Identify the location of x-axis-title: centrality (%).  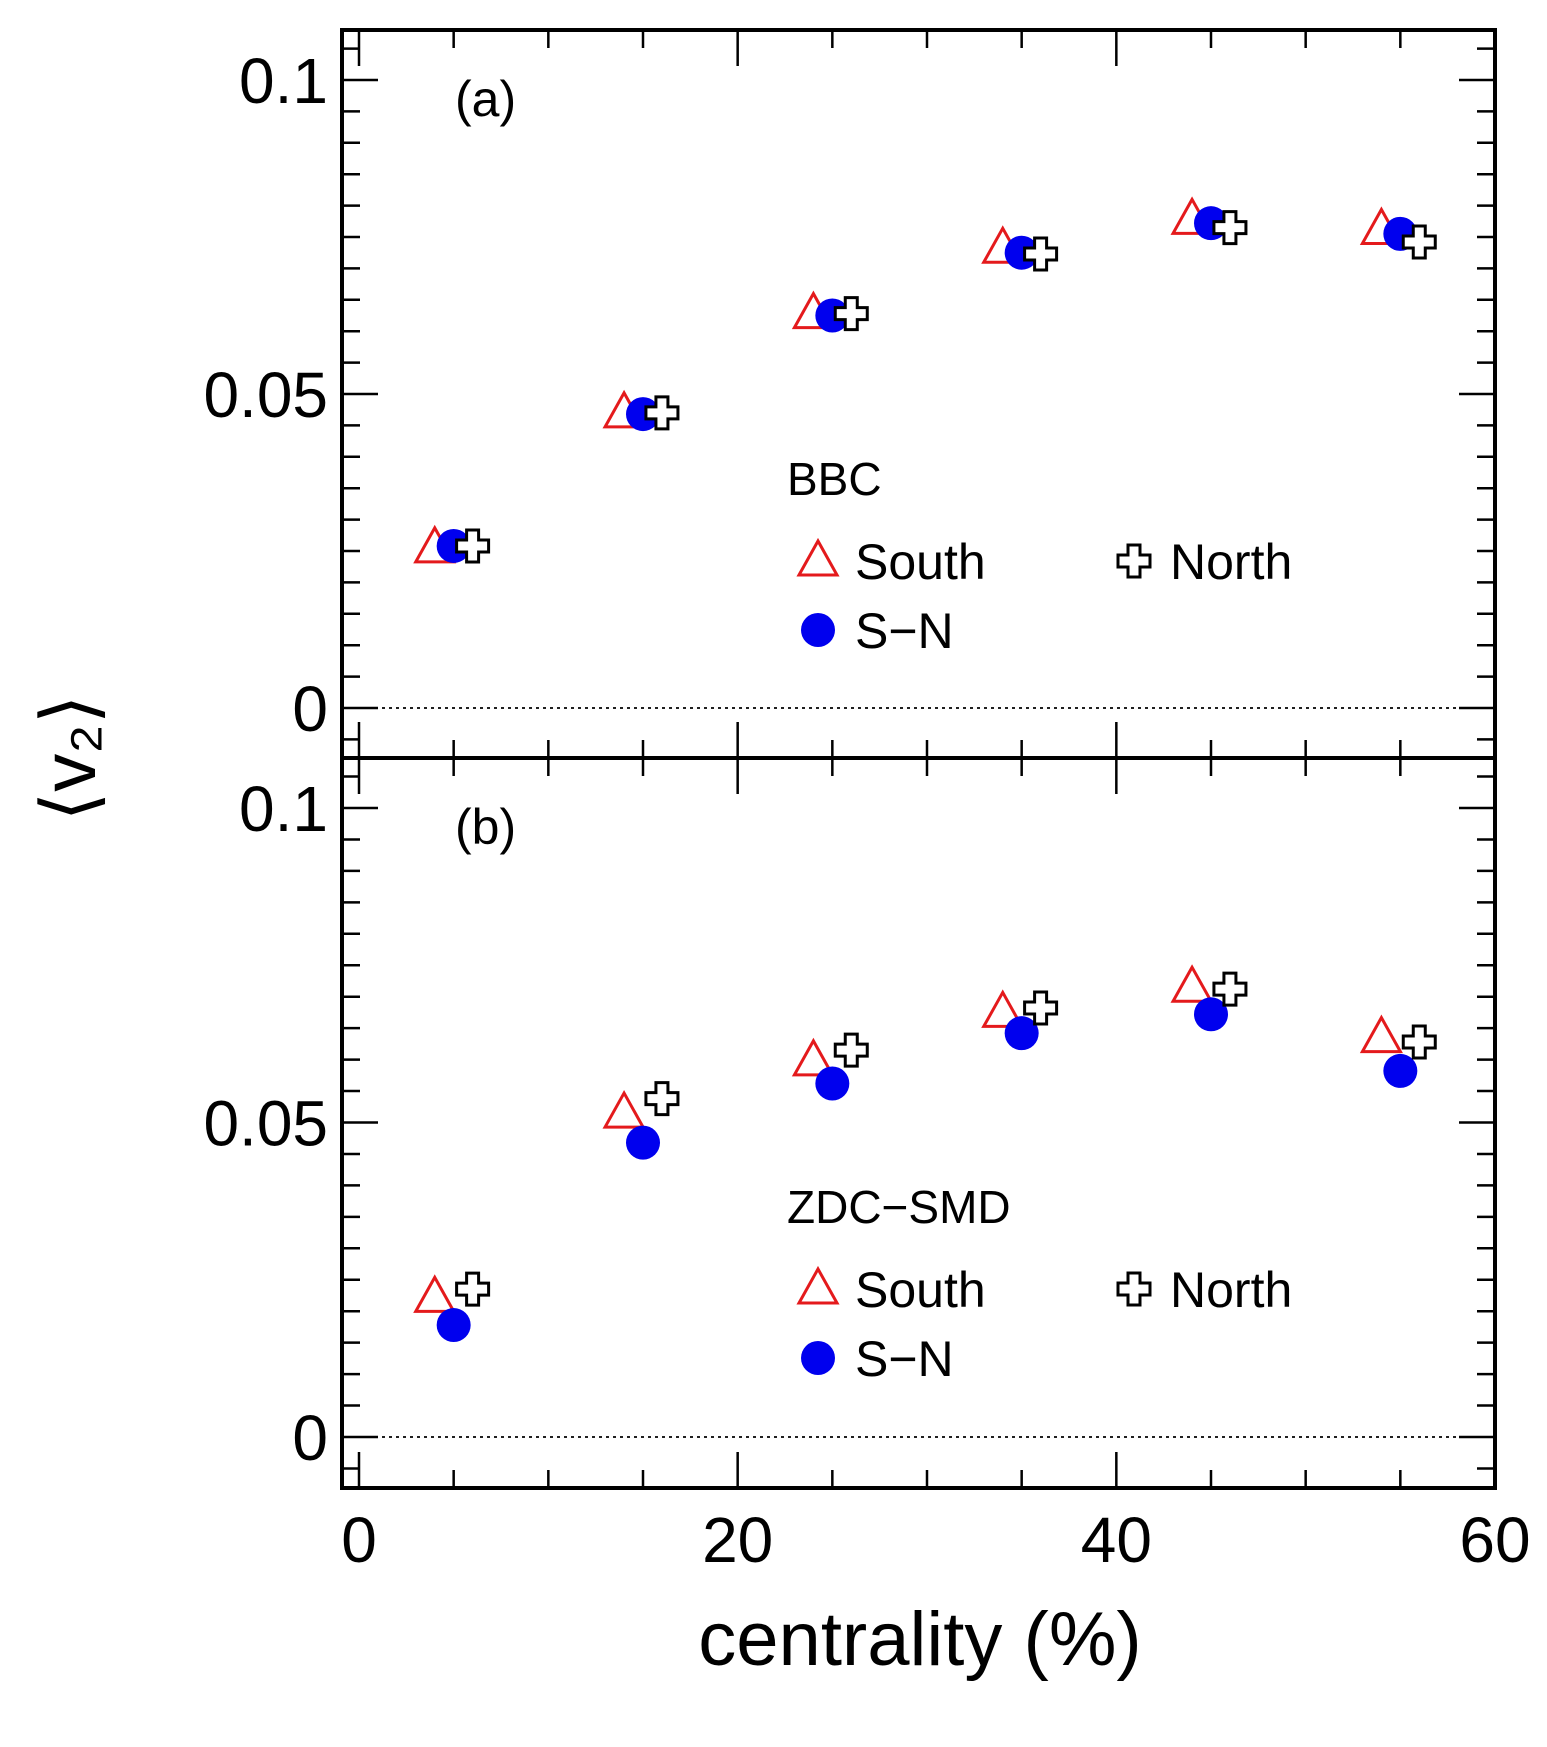
(919, 1639).